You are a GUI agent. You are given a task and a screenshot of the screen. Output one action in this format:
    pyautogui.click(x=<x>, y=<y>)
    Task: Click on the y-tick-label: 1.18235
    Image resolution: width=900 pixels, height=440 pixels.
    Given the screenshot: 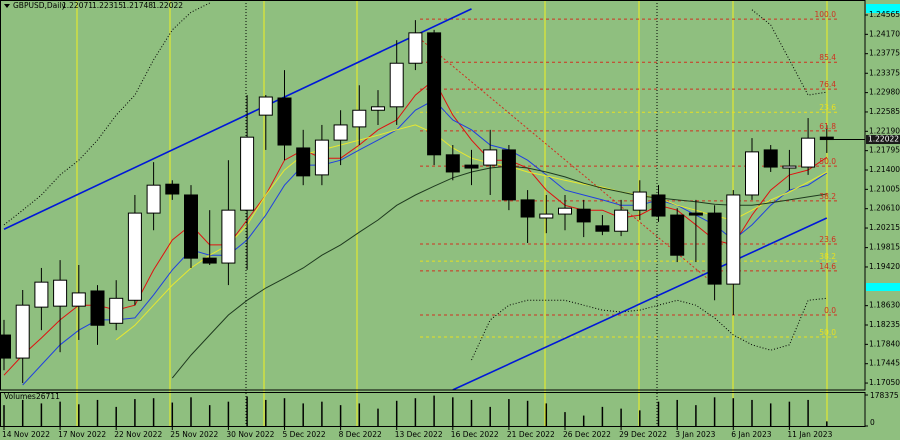 What is the action you would take?
    pyautogui.click(x=884, y=324)
    